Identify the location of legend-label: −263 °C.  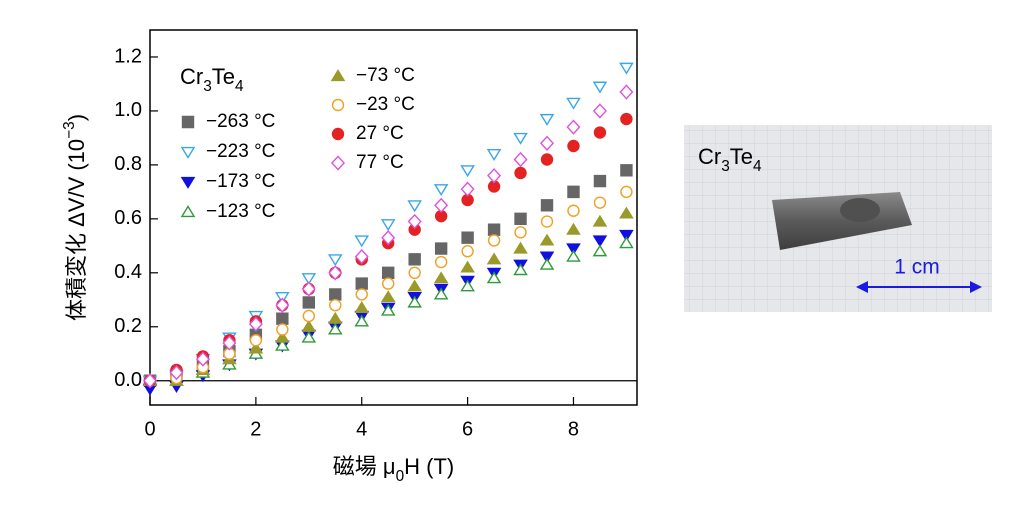
(240, 121).